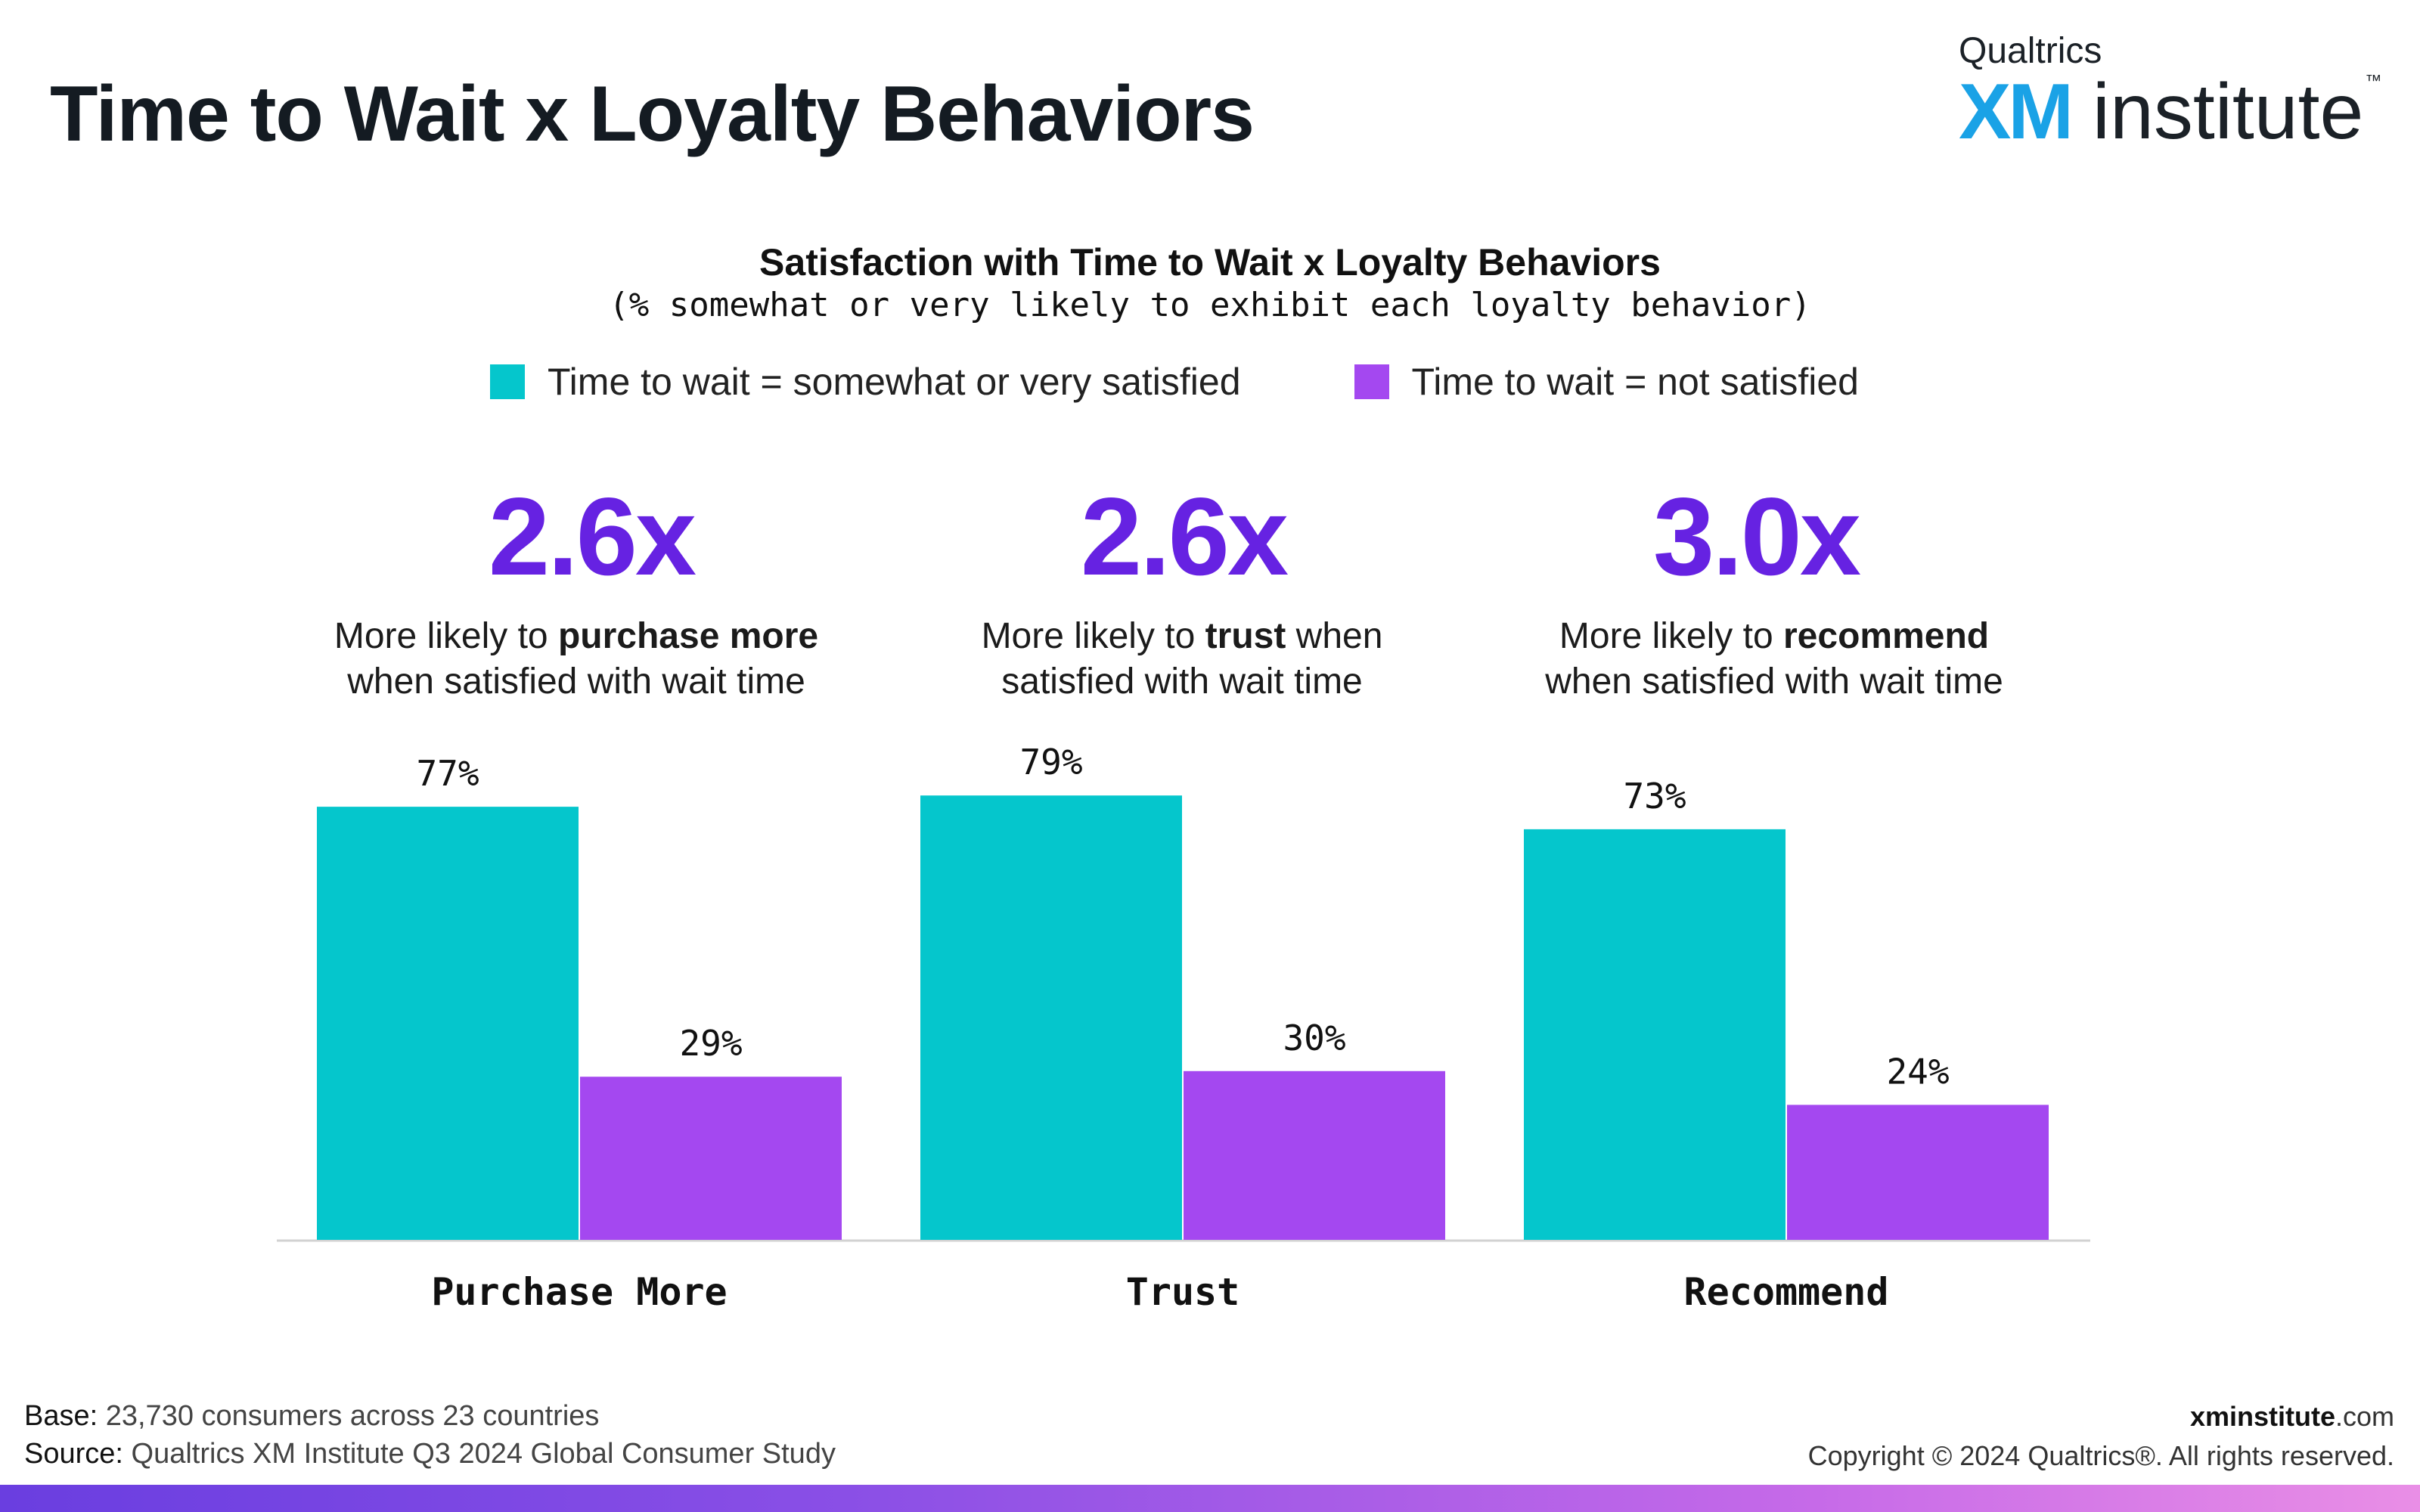 The width and height of the screenshot is (2420, 1512). I want to click on footer-source-label: Source:, so click(73, 1454).